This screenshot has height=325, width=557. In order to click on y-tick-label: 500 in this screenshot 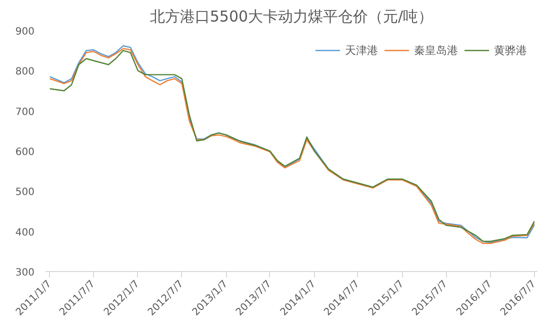, I will do `click(25, 192)`.